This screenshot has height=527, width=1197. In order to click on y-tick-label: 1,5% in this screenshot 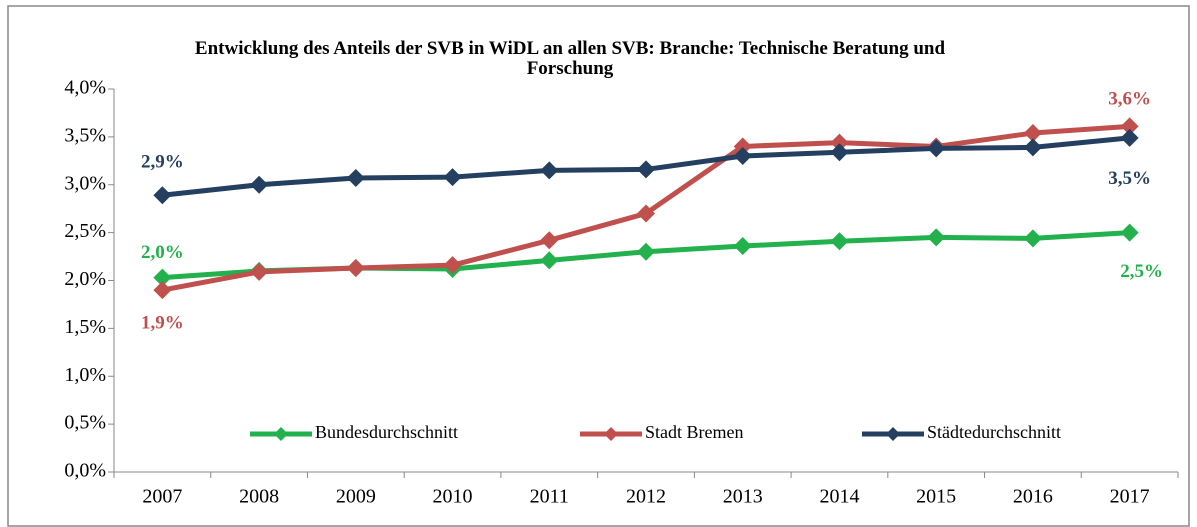, I will do `click(85, 327)`.